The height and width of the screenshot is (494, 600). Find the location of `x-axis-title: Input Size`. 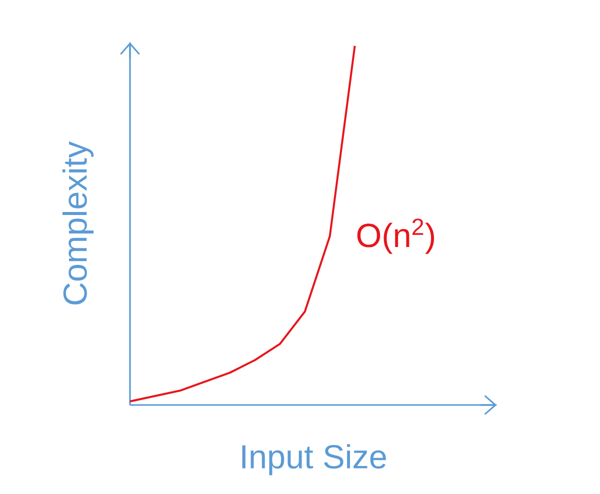

x-axis-title: Input Size is located at coordinates (314, 460).